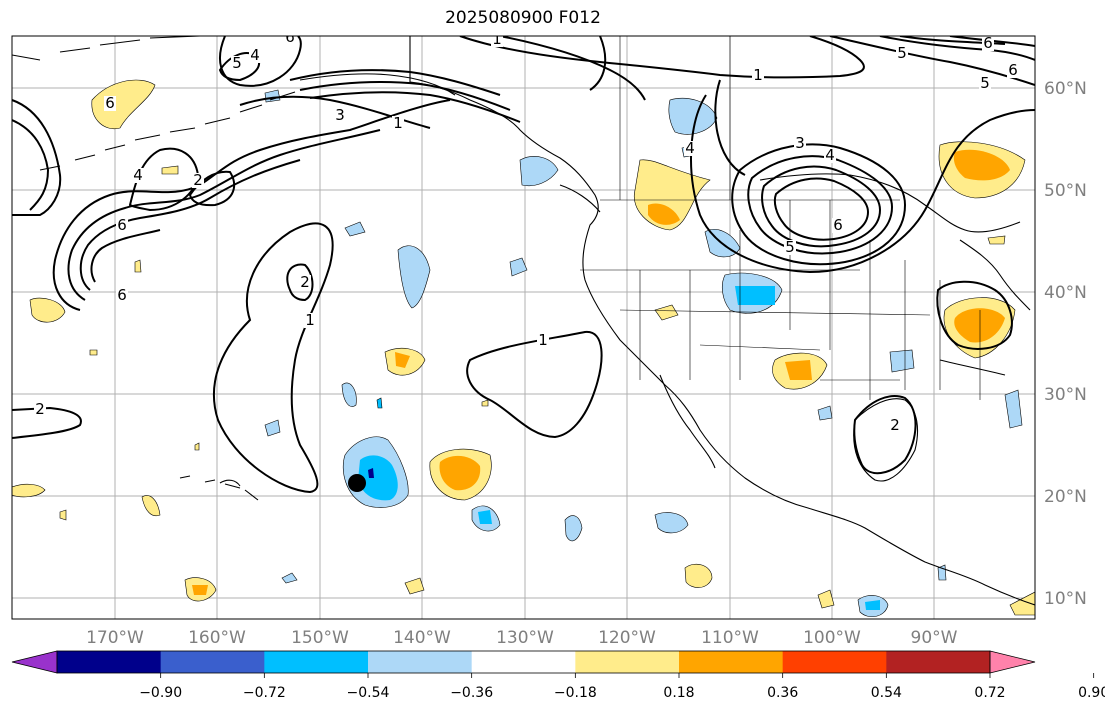 The image size is (1105, 712). Describe the element at coordinates (575, 693) in the screenshot. I see `colorbar-tick-label: −0.18` at that location.